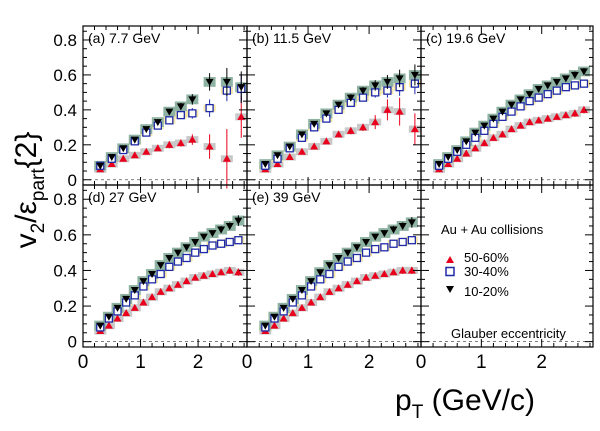  Describe the element at coordinates (465, 403) in the screenshot. I see `x-axis-label: pT (GeV/c)` at that location.